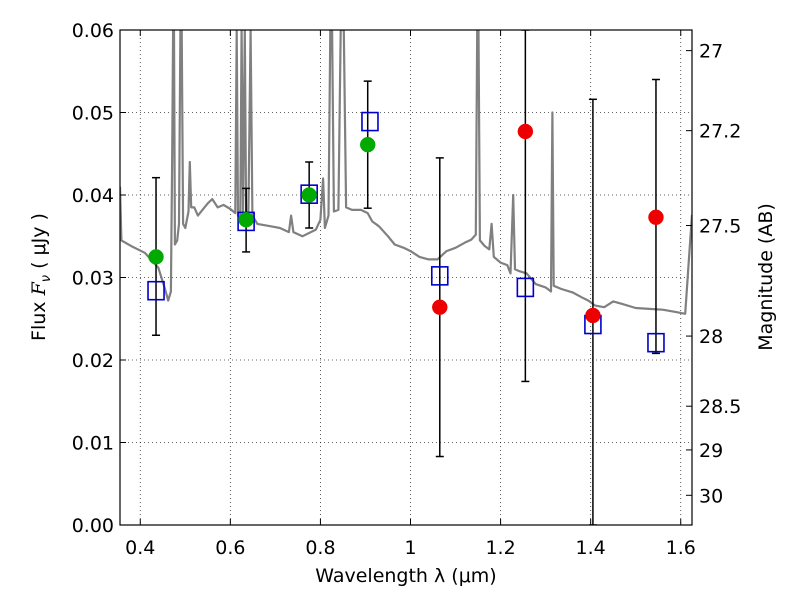 This screenshot has height=600, width=800. I want to click on y-tick-label: 0.06, so click(93, 31).